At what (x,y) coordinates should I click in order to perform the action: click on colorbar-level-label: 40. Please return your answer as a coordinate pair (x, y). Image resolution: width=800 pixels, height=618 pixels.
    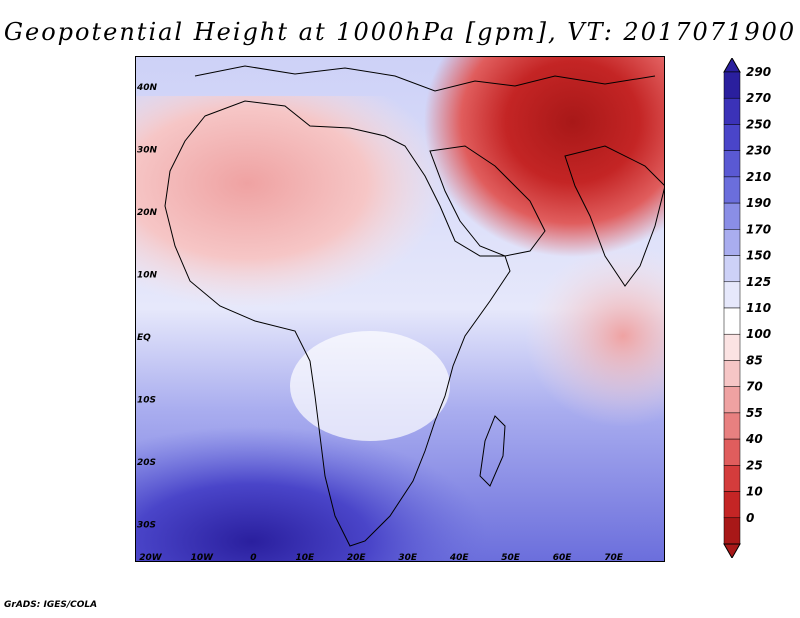
    Looking at the image, I should click on (754, 439).